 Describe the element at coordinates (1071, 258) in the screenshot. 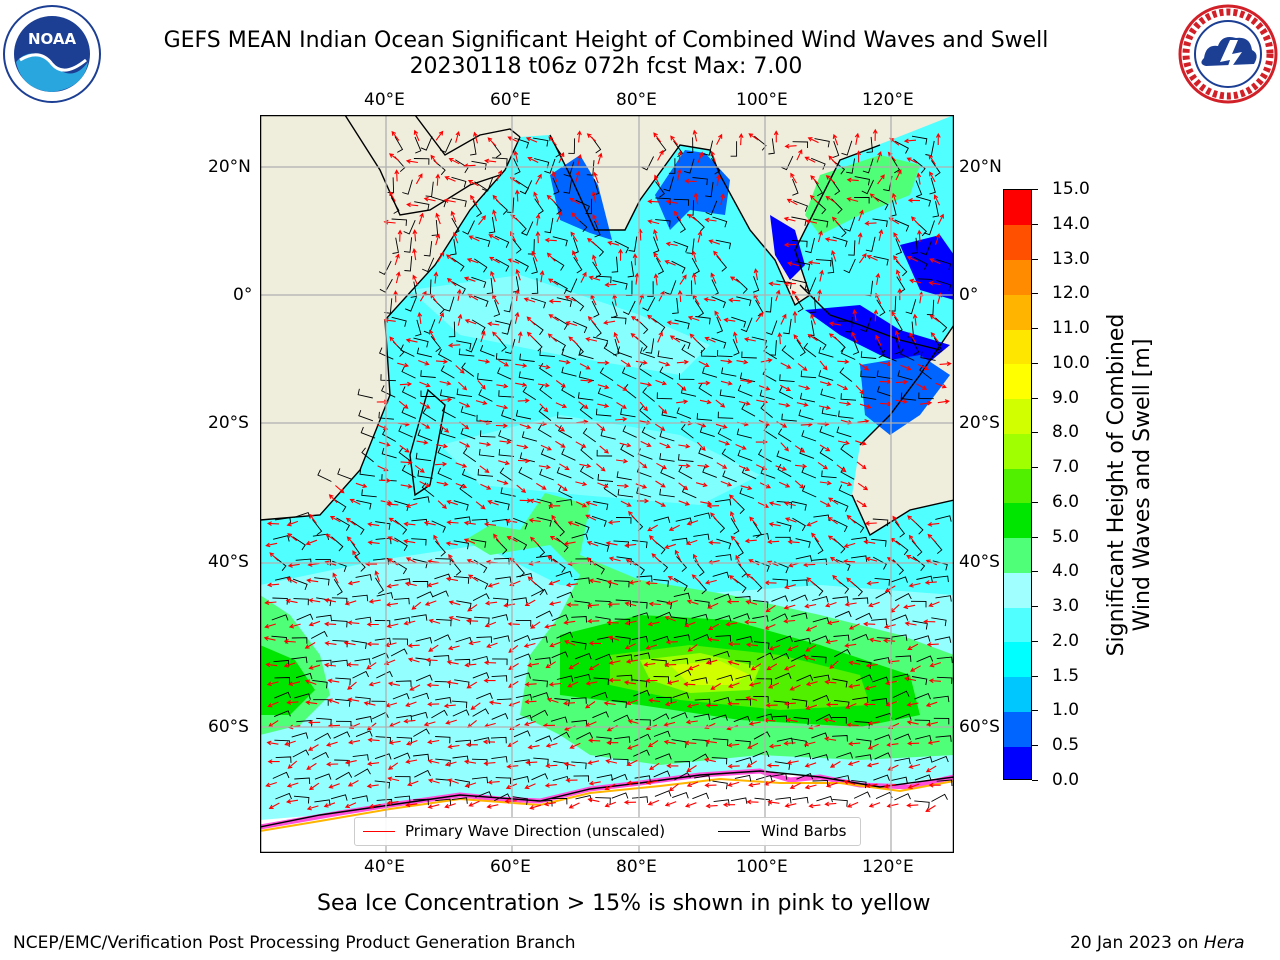

I see `colorbar-tick-label: 13.0` at that location.